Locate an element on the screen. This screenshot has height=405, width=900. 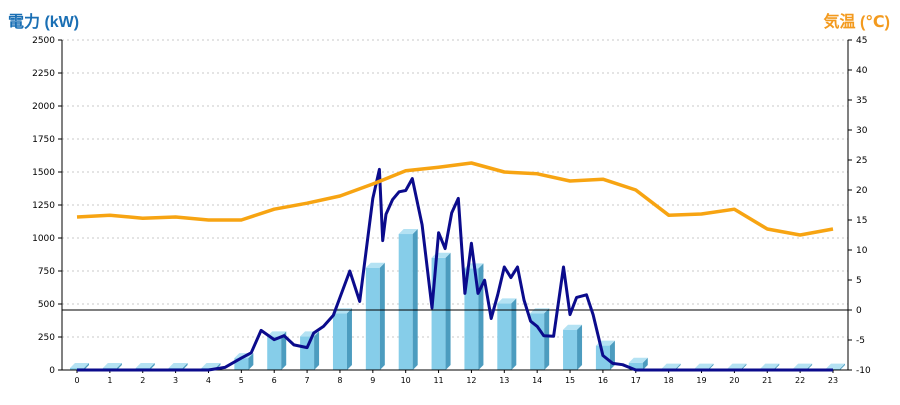
right-tick-label: 10 is located at coordinates (862, 251).